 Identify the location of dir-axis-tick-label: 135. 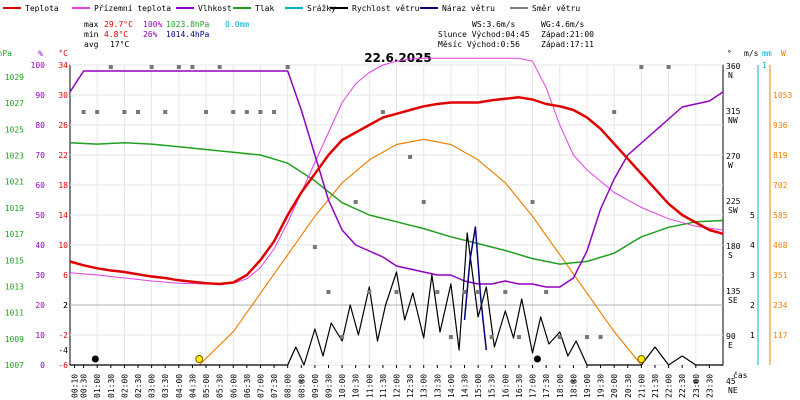
(733, 291).